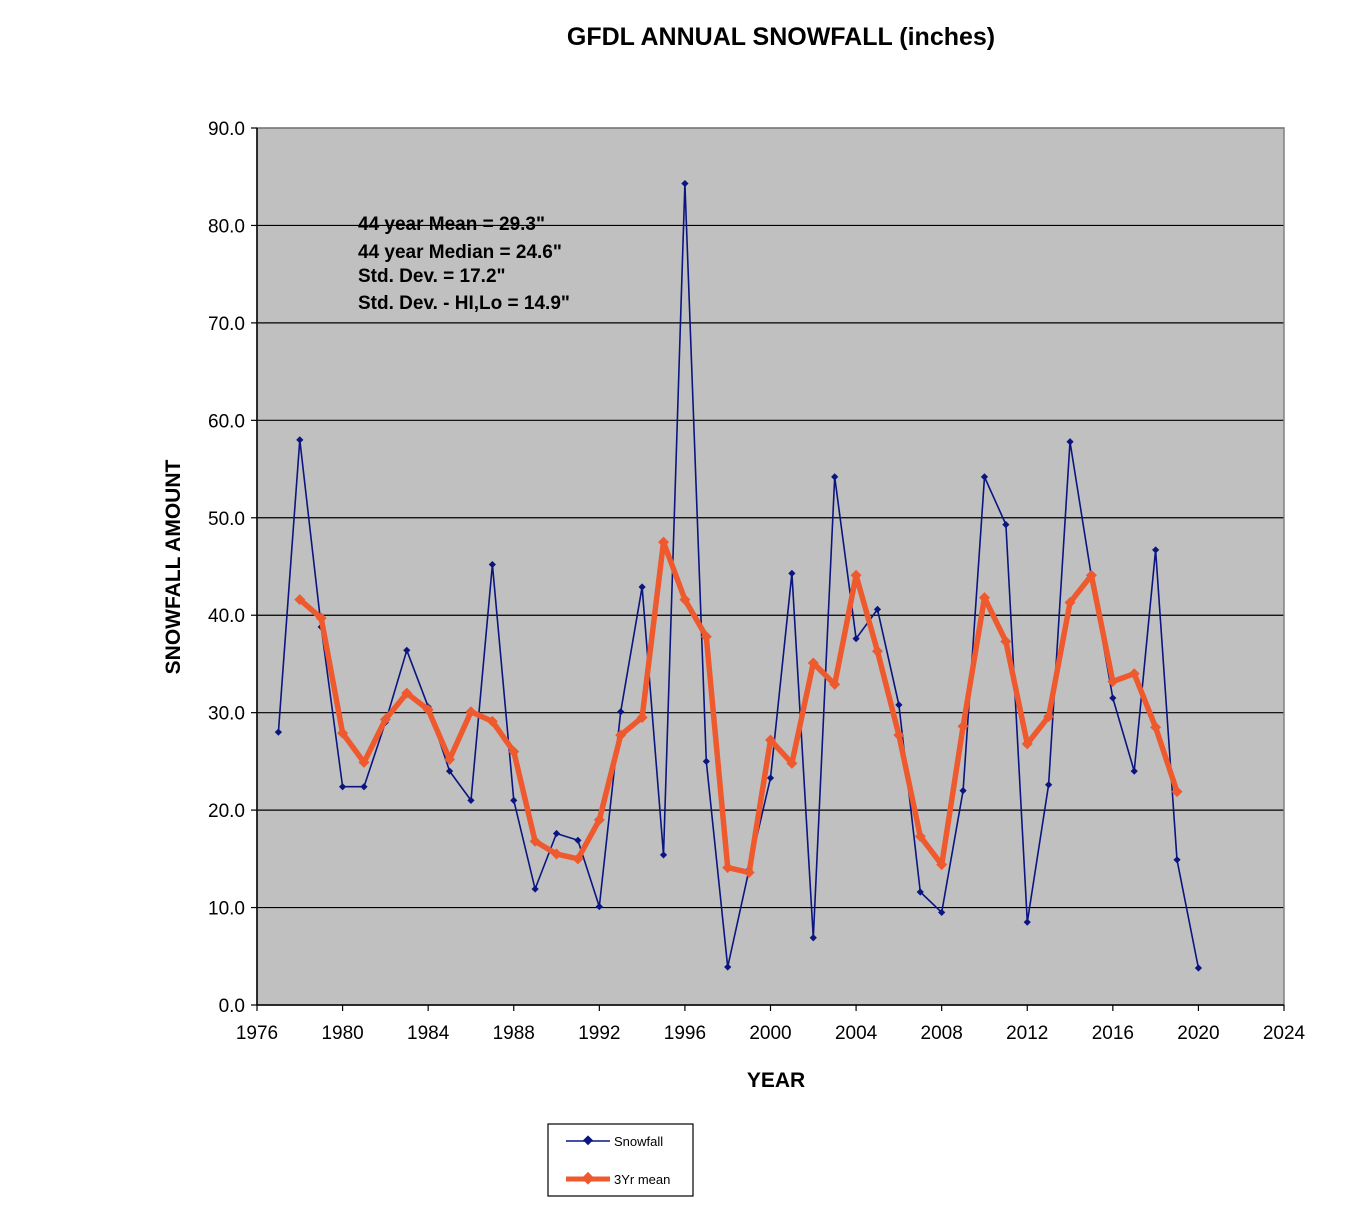  What do you see at coordinates (770, 1033) in the screenshot?
I see `x-tick-label: 2000` at bounding box center [770, 1033].